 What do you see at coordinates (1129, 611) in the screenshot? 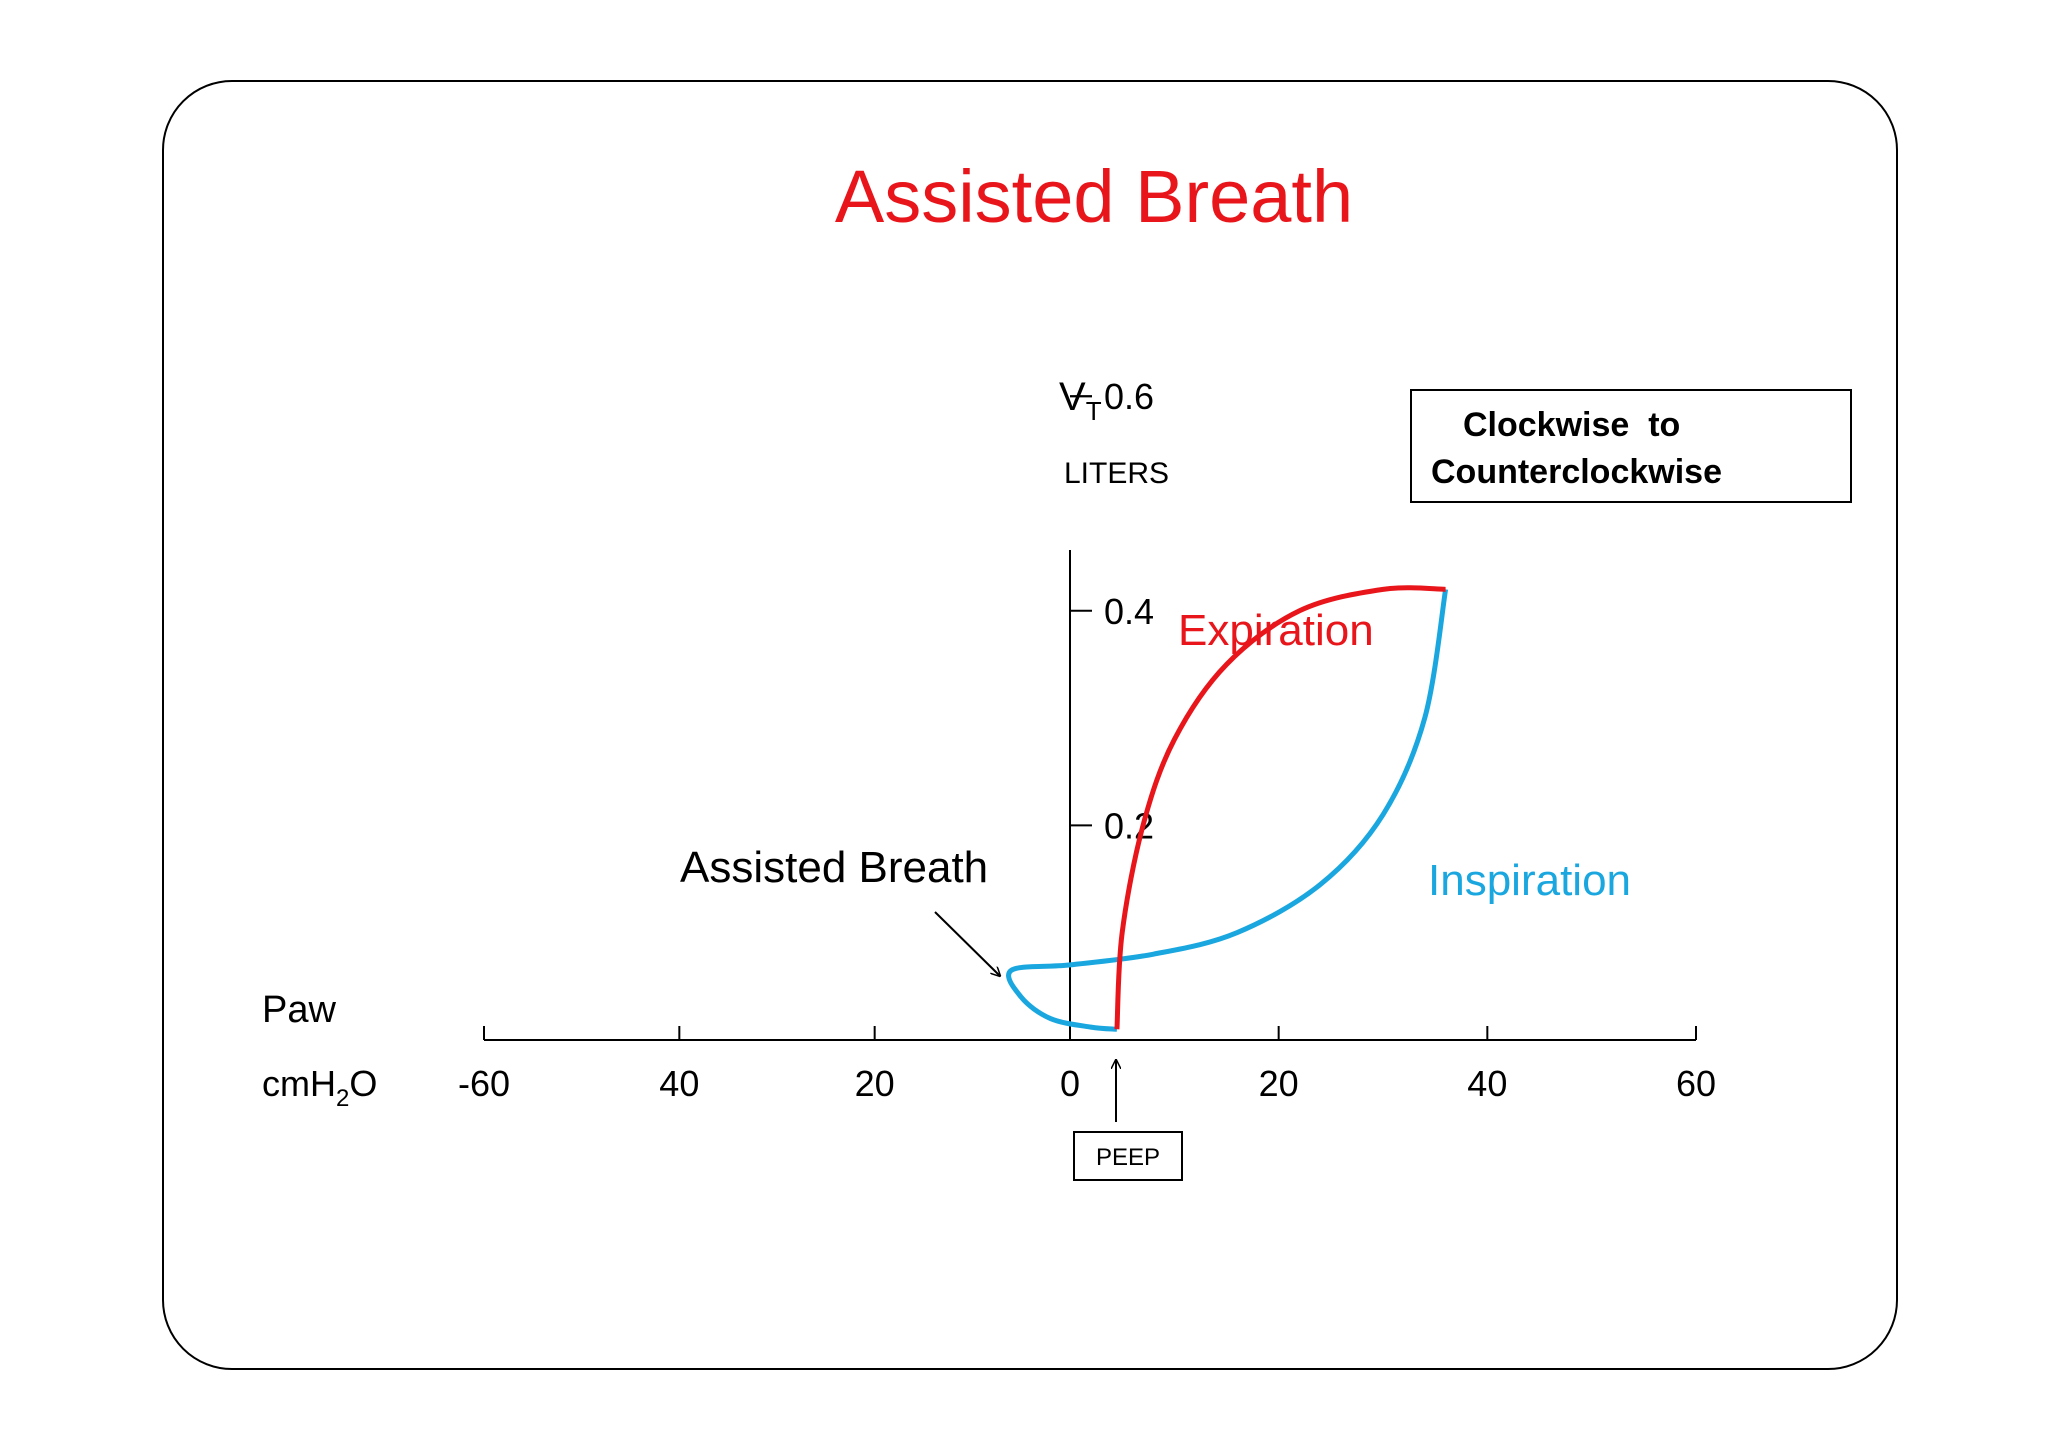
I see `y-tick-label: 0.4` at bounding box center [1129, 611].